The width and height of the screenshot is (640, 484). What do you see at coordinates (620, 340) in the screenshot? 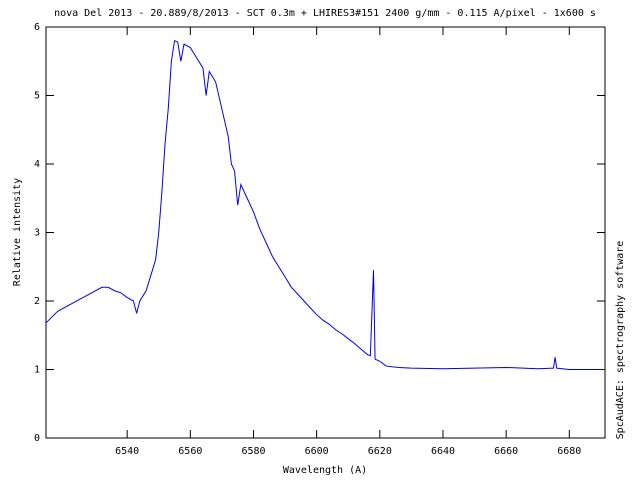
I see `annotation: SpcAudACE: spectrography software` at bounding box center [620, 340].